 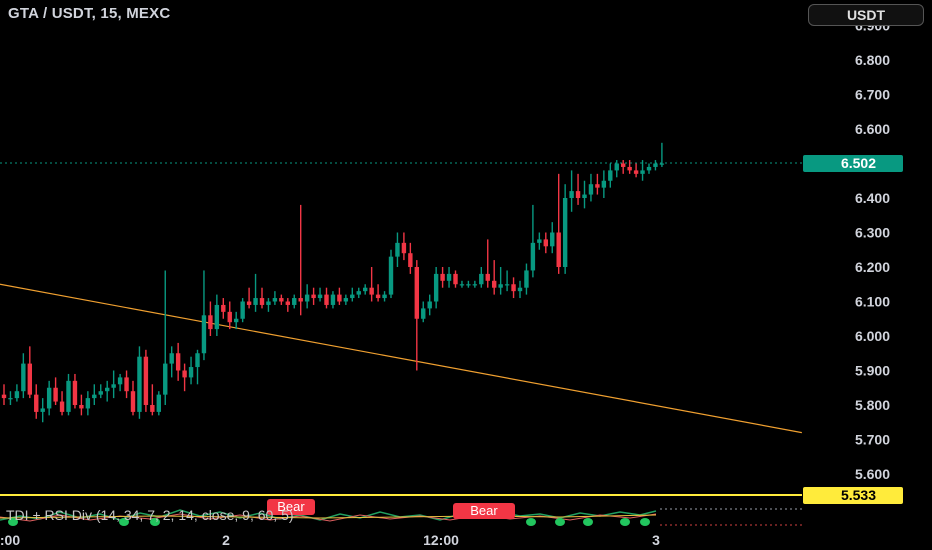 I want to click on time-tick: 2, so click(x=226, y=540).